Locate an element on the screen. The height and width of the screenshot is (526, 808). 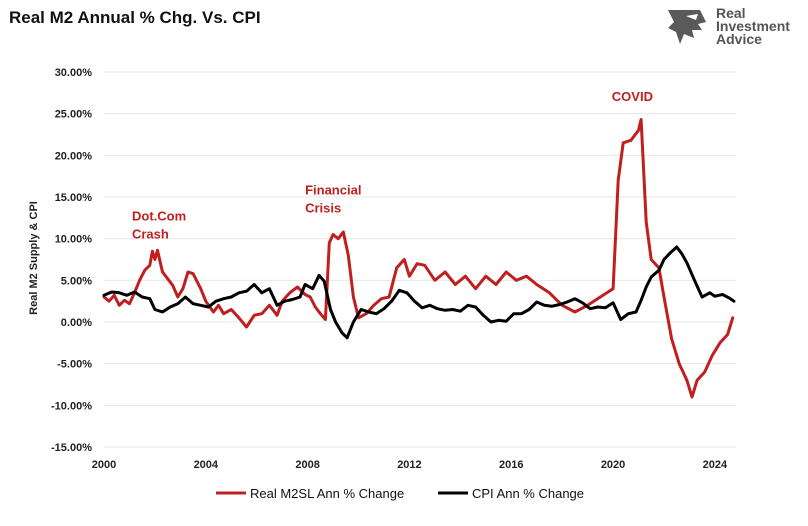
legend-label-cpi: CPI Ann % Change is located at coordinates (528, 493).